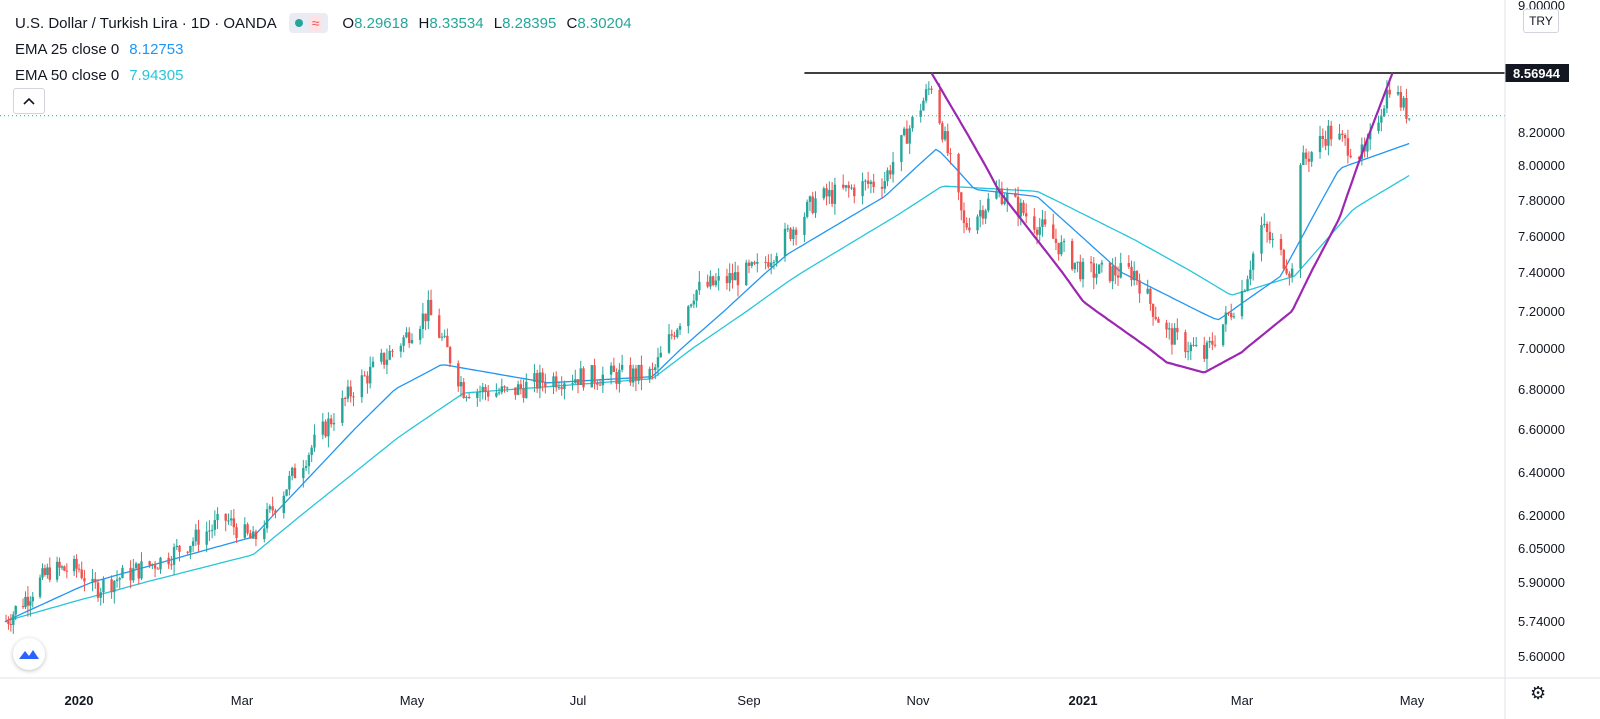 The image size is (1600, 719). I want to click on y-tick-label: 8.00000, so click(1541, 165).